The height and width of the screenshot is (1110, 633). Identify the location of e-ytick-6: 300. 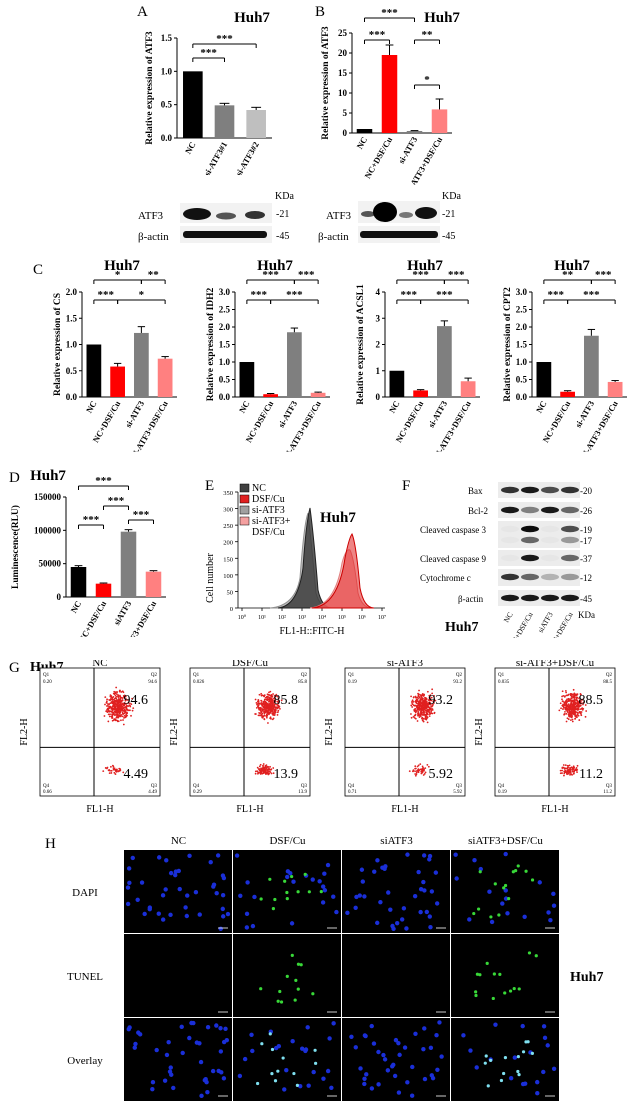
(228, 510).